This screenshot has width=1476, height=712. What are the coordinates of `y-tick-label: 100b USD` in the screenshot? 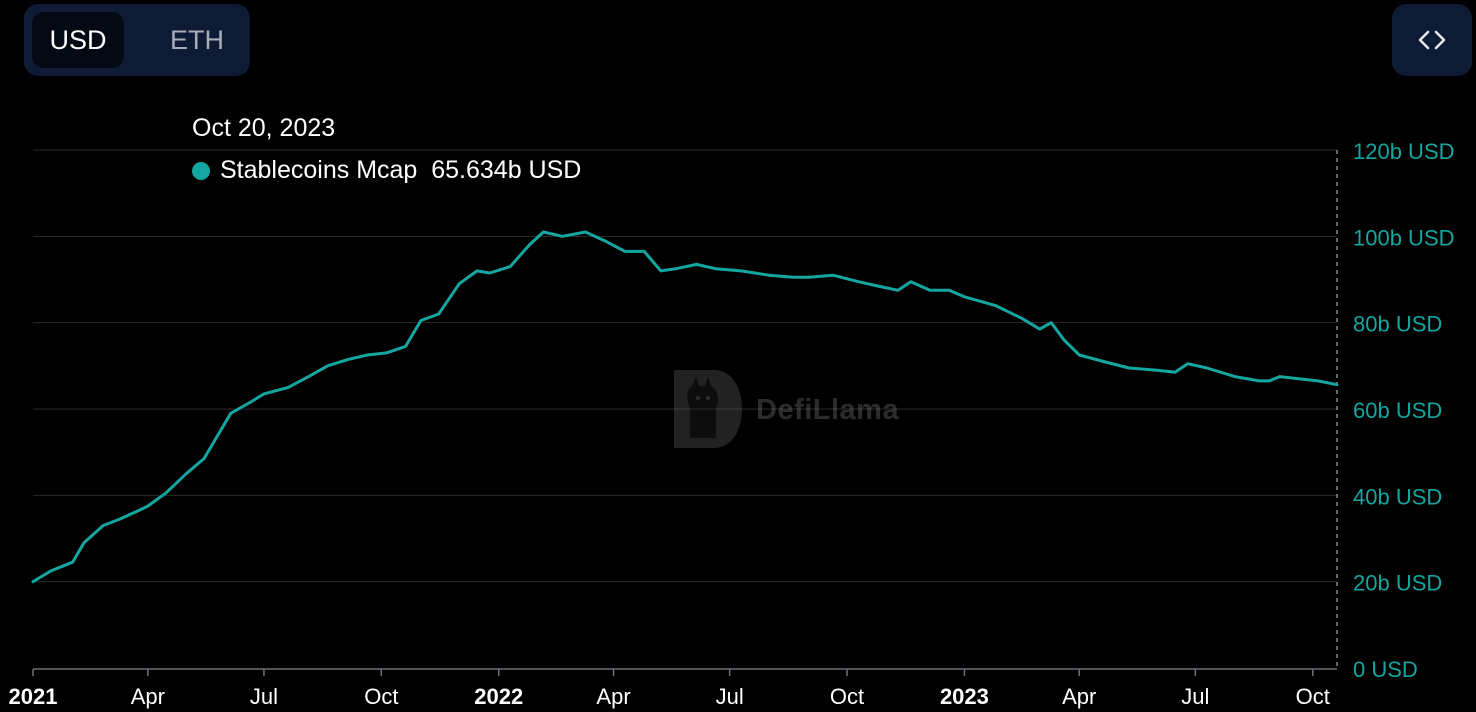 It's located at (1404, 237).